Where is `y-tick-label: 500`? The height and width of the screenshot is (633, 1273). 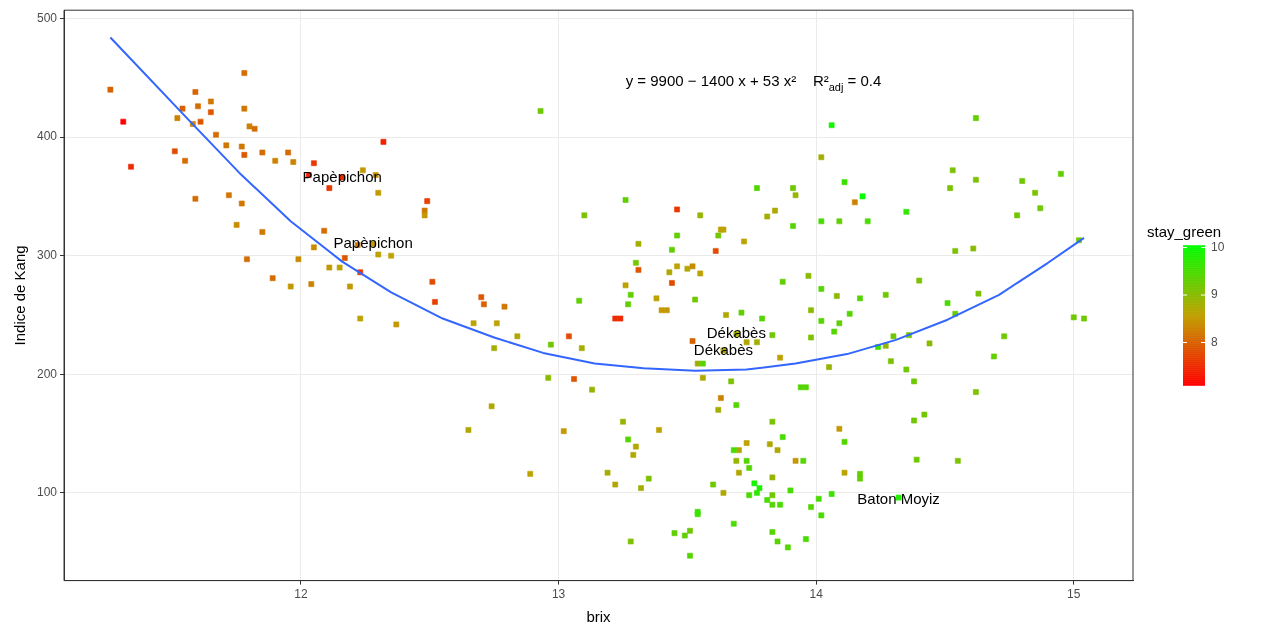 y-tick-label: 500 is located at coordinates (47, 17).